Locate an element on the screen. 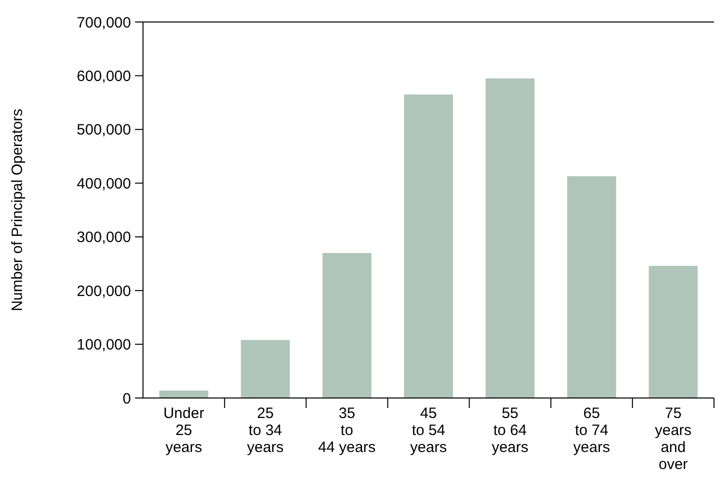 Image resolution: width=724 pixels, height=500 pixels. x-tick-label: 65 to 74 years is located at coordinates (591, 430).